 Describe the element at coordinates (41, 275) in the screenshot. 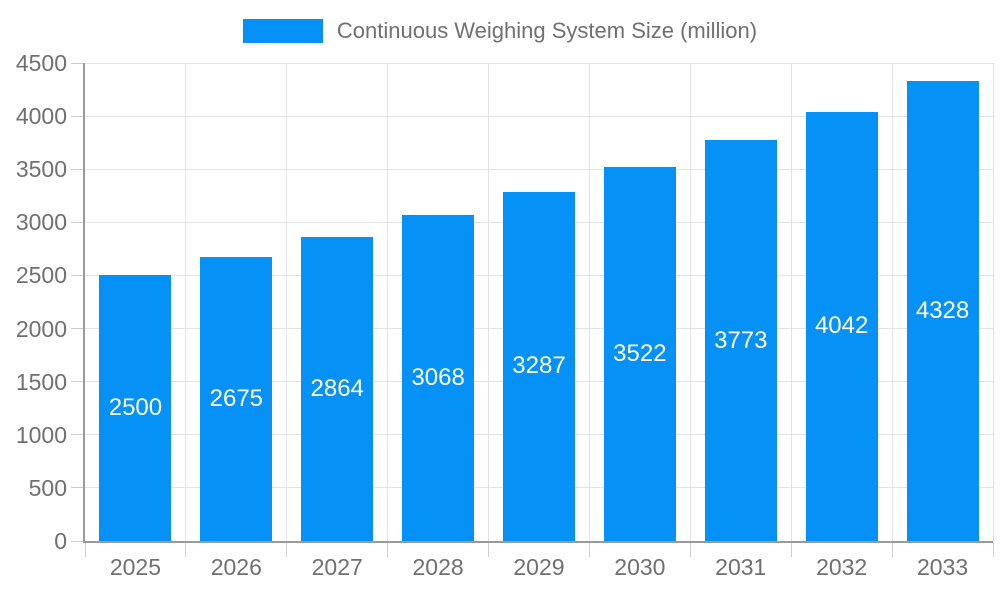

I see `y-tick-label: 2500` at that location.